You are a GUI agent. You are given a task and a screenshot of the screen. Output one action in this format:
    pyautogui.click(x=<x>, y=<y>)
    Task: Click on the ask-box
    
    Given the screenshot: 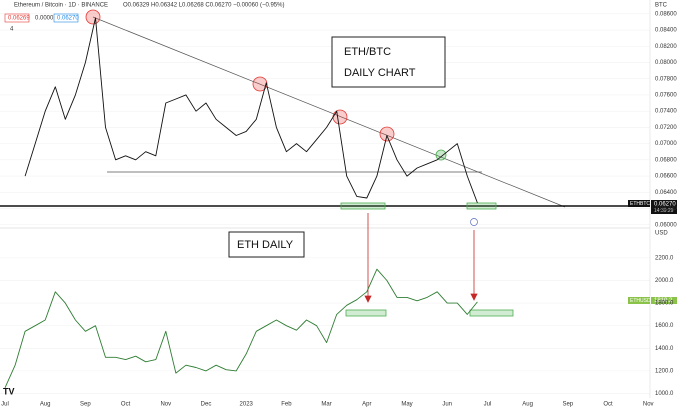 What is the action you would take?
    pyautogui.click(x=66, y=18)
    